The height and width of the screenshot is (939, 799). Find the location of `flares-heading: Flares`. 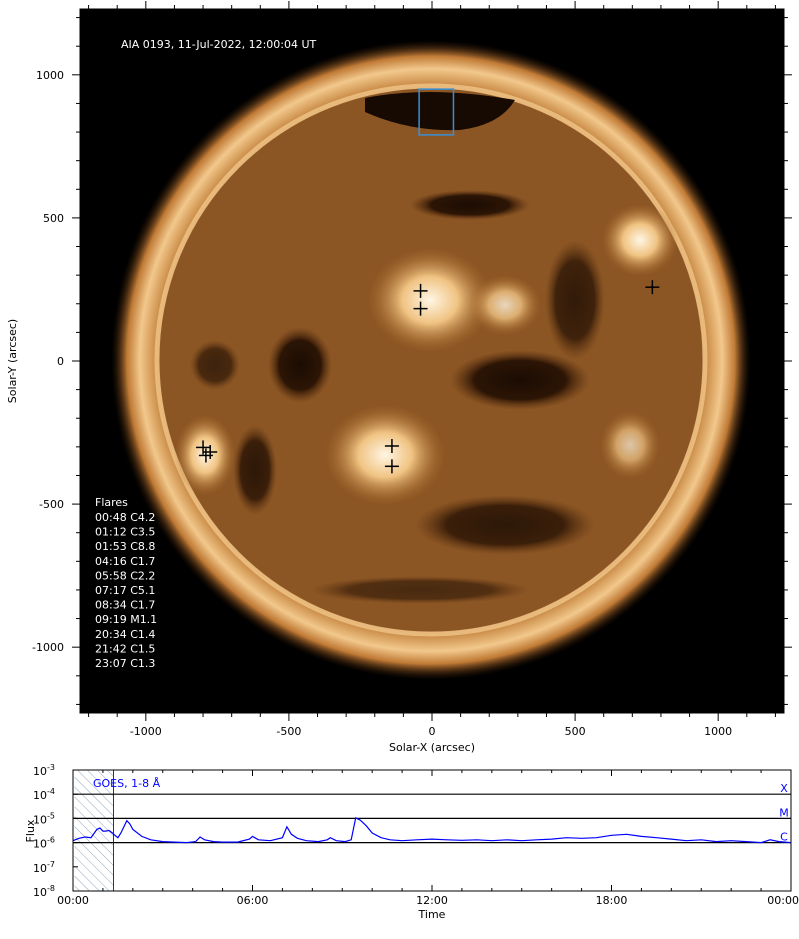

flares-heading: Flares is located at coordinates (111, 502).